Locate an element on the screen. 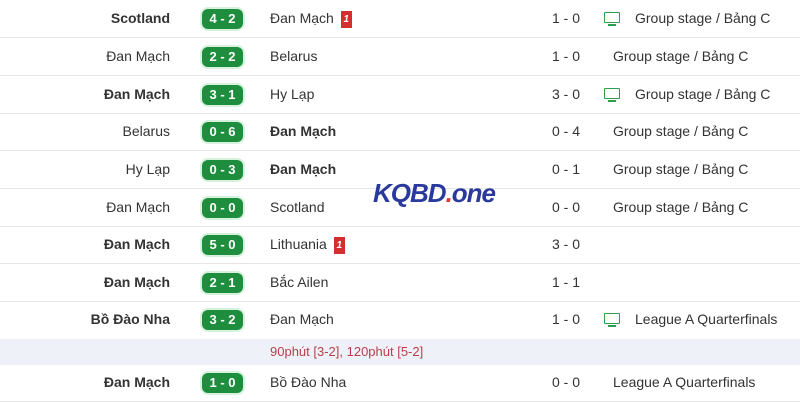 The width and height of the screenshot is (800, 402). away-team: Scotland is located at coordinates (297, 207).